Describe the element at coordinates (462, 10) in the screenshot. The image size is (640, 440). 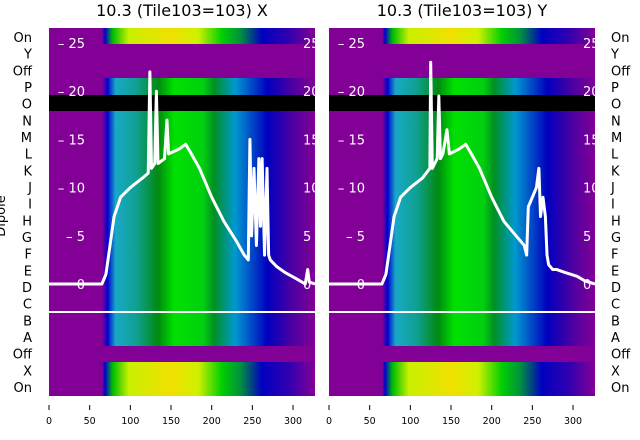
I see `panel-title: 10.3 (Tile103=103) Y` at that location.